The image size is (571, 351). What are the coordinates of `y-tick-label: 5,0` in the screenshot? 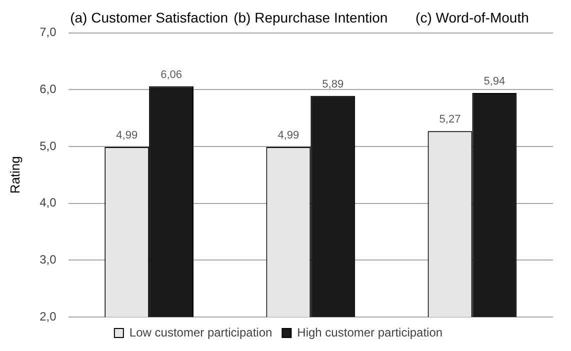 It's located at (48, 145).